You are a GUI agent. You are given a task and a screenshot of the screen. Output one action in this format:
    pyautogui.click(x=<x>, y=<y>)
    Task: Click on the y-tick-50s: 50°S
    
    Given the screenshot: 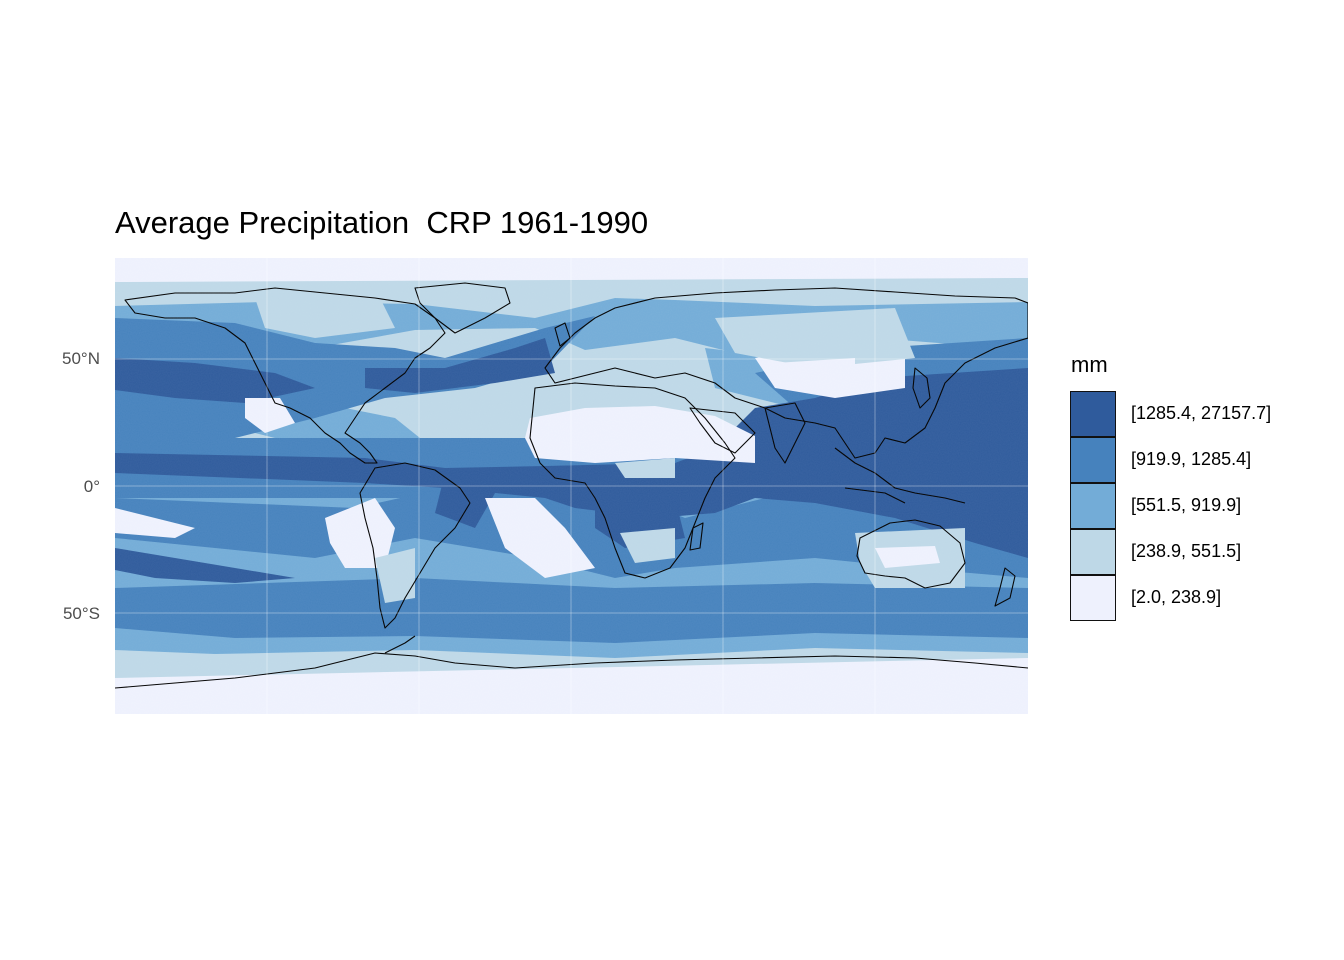 What is the action you would take?
    pyautogui.click(x=81, y=613)
    